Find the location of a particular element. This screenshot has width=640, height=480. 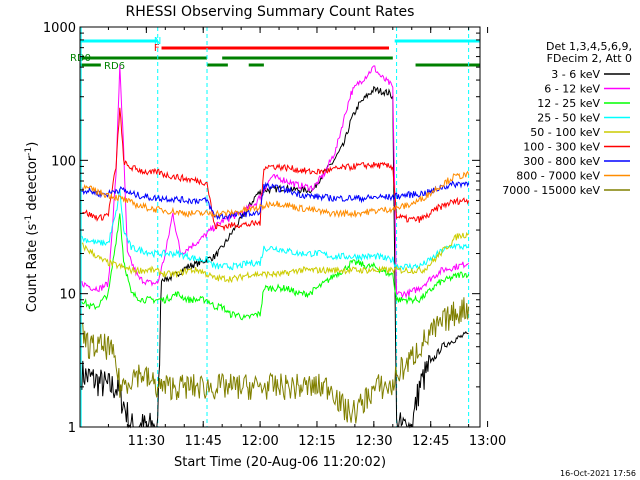

legend-header: FDecim 2, Att 0 is located at coordinates (589, 58).